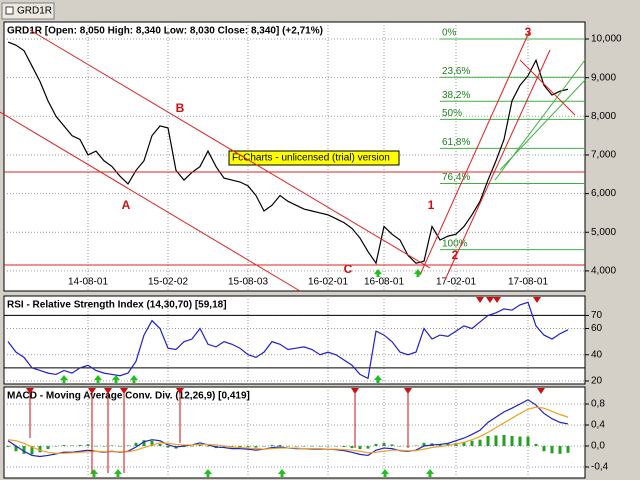  I want to click on y-tick-label: 0,4, so click(598, 425).